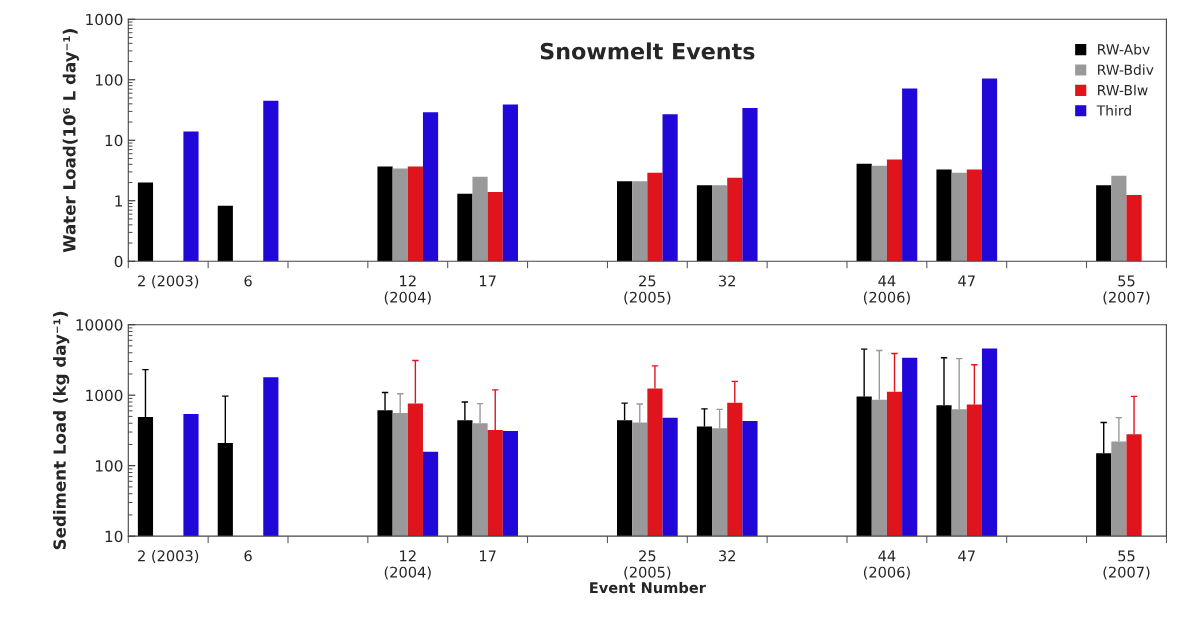  Describe the element at coordinates (119, 201) in the screenshot. I see `y-tick-label: 1` at that location.